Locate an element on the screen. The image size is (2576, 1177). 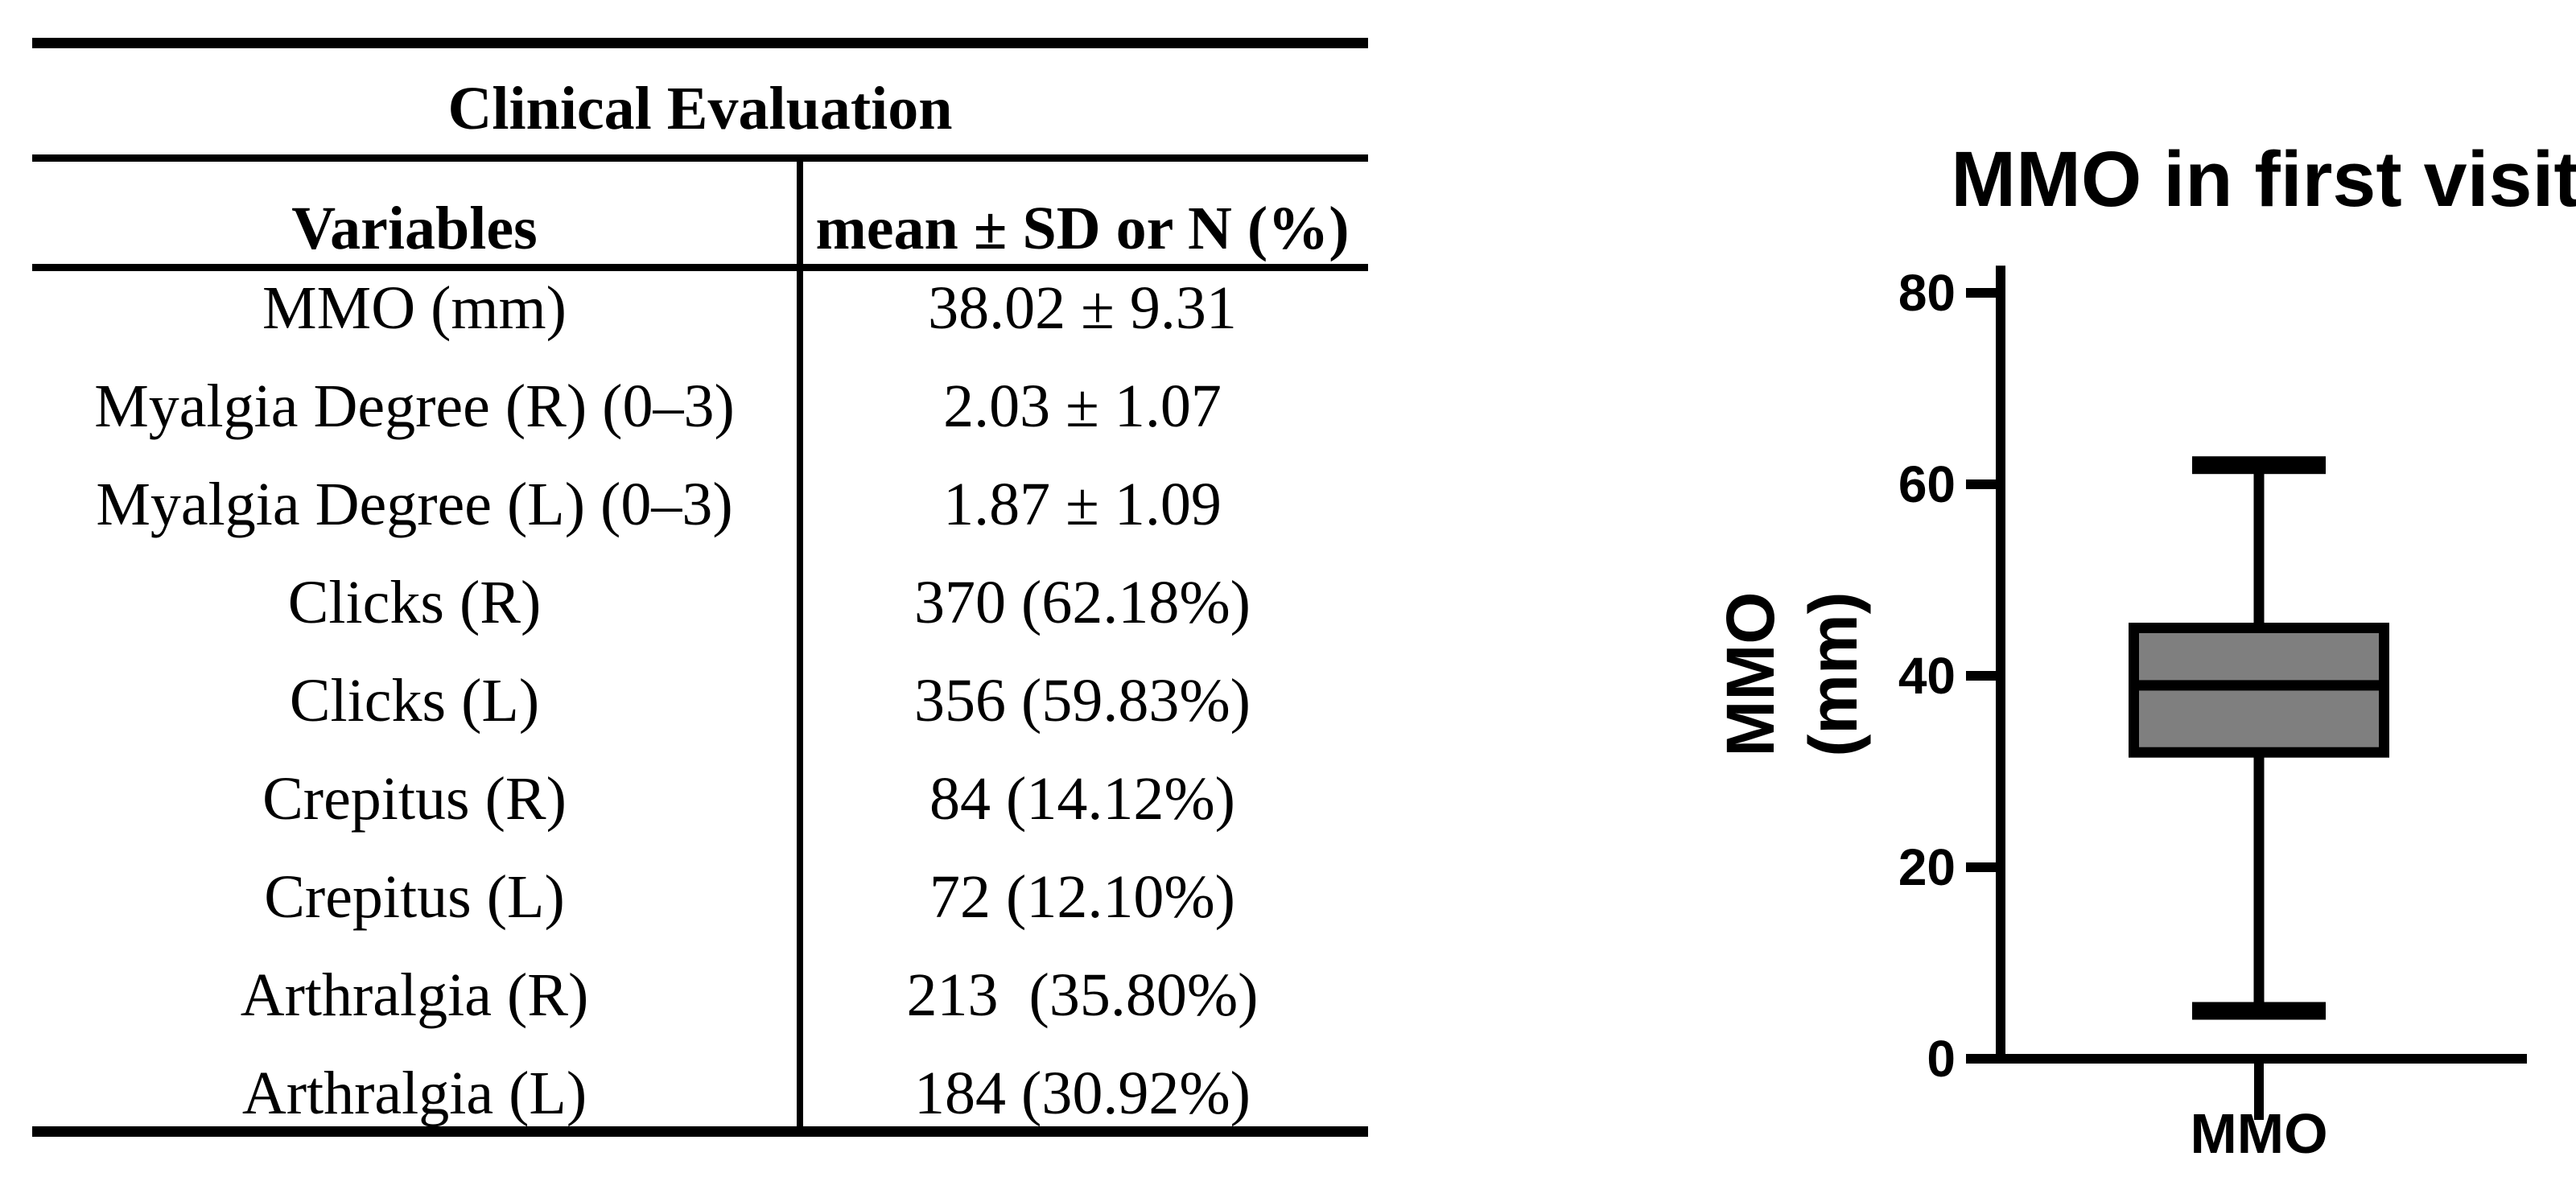
column-header-values: mean ± SD or N (%) is located at coordinates (1082, 228).